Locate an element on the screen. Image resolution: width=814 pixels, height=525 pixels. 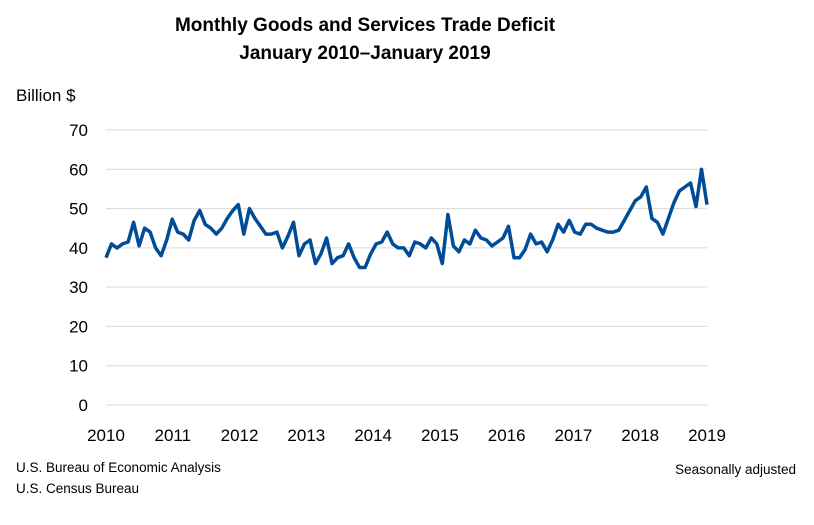
y-axis-label: Billion $ is located at coordinates (46, 95).